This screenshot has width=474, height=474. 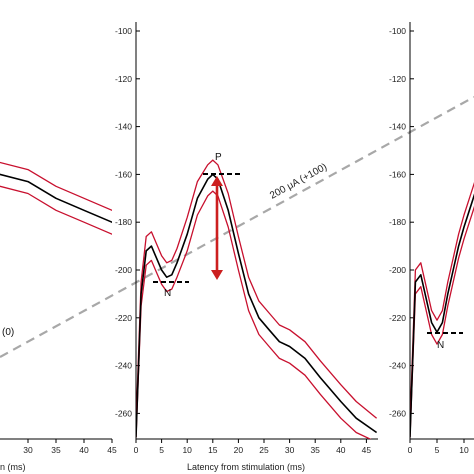 I want to click on x-tick-label: 15, so click(x=213, y=450).